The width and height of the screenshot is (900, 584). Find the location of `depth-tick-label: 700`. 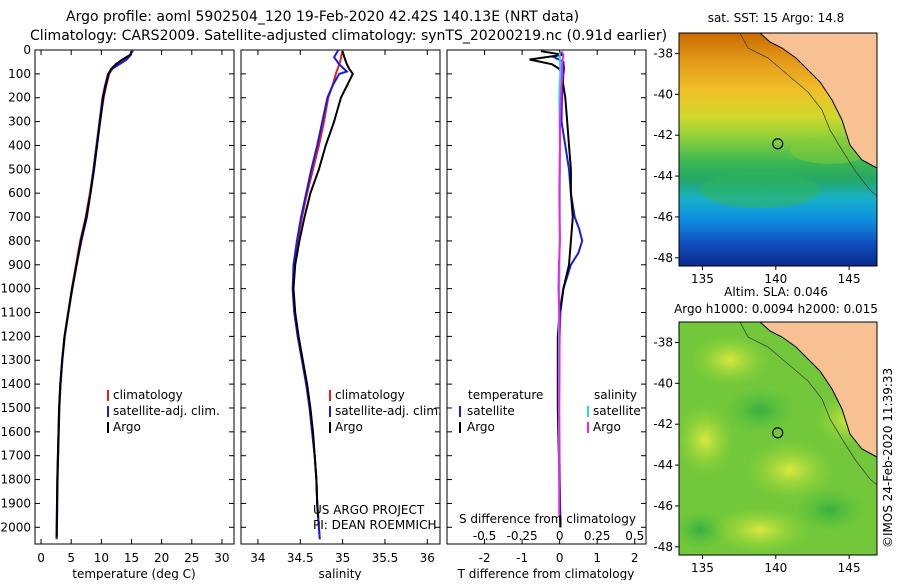

depth-tick-label: 700 is located at coordinates (19, 217).